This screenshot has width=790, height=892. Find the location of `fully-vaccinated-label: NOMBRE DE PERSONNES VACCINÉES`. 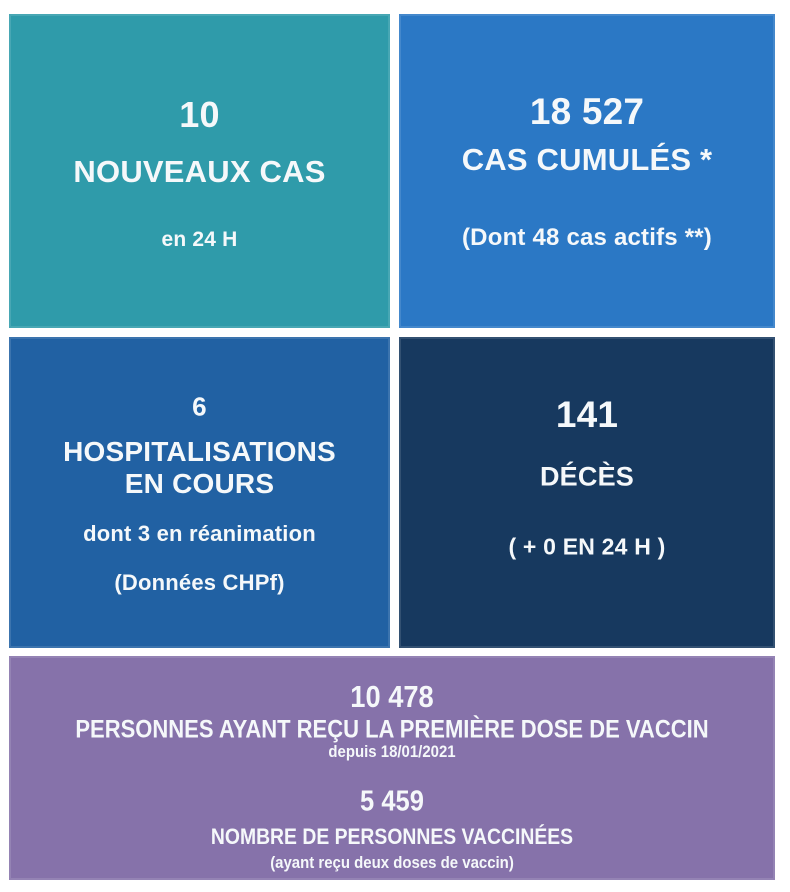

fully-vaccinated-label: NOMBRE DE PERSONNES VACCINÉES is located at coordinates (392, 836).